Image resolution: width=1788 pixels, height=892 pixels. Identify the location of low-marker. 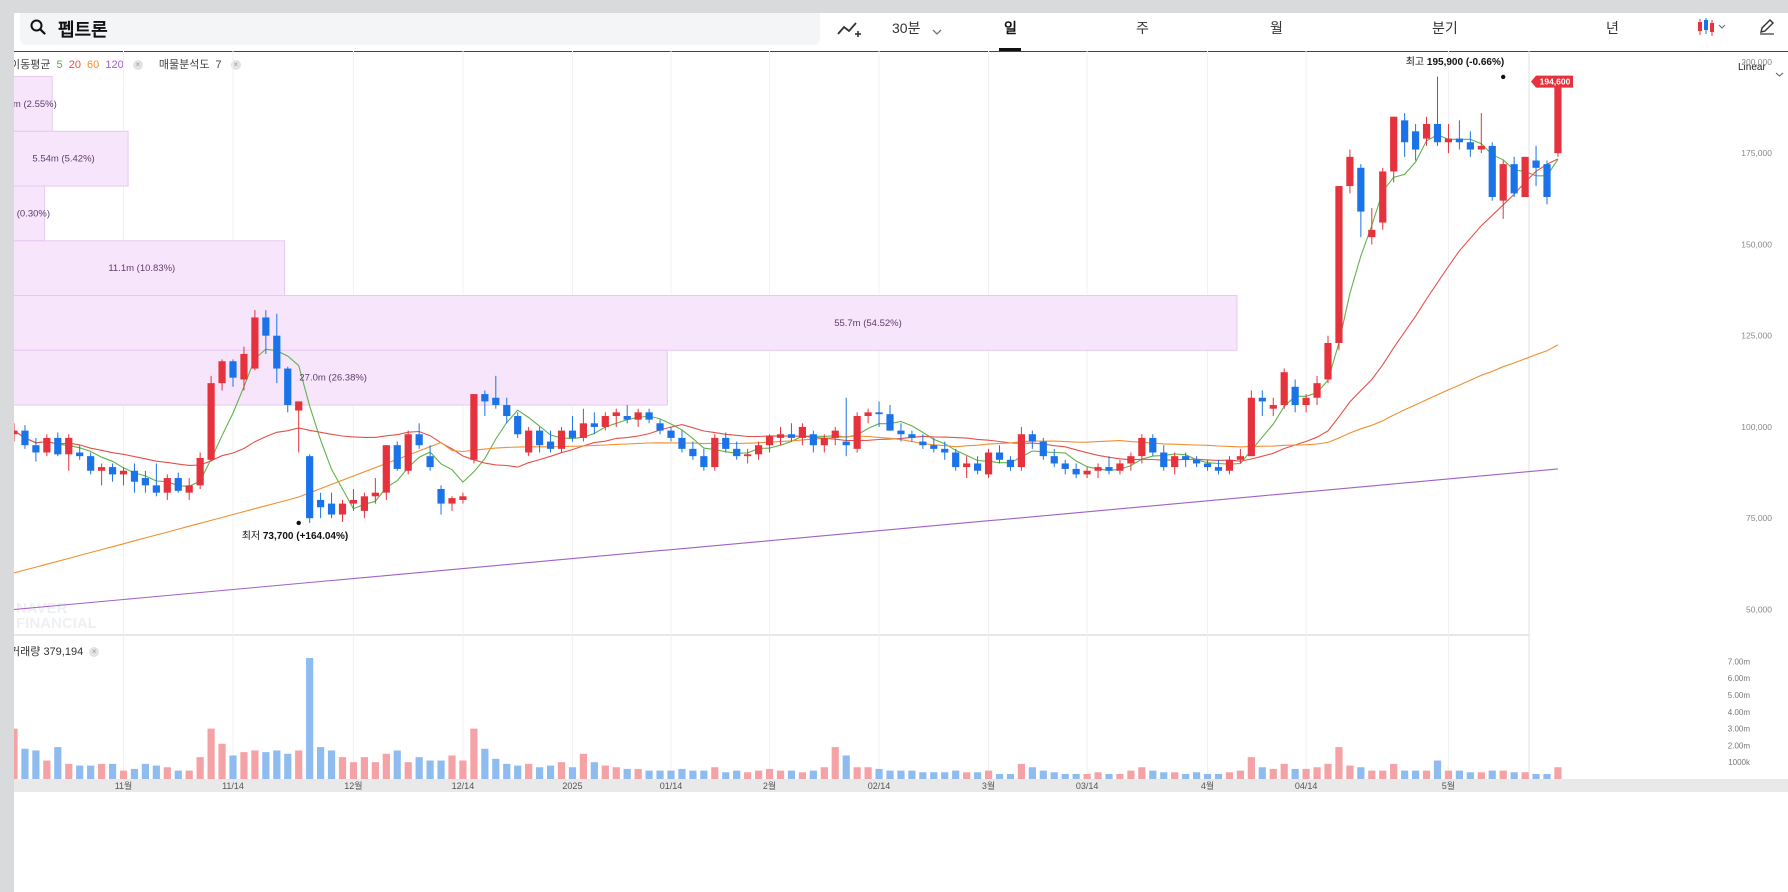
(298, 523).